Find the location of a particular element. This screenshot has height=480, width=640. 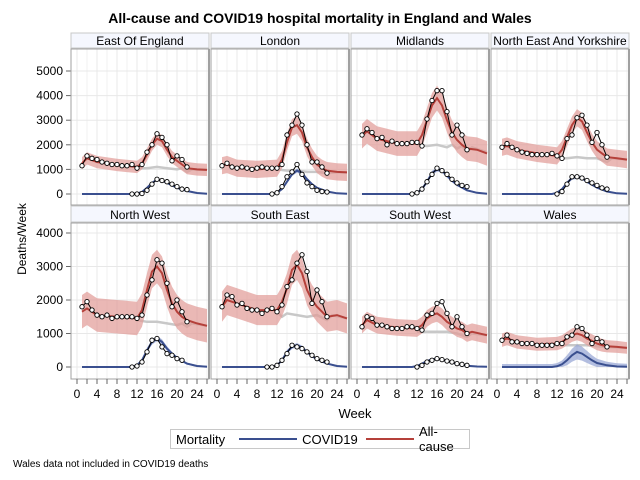

panel-title: South West is located at coordinates (420, 215).